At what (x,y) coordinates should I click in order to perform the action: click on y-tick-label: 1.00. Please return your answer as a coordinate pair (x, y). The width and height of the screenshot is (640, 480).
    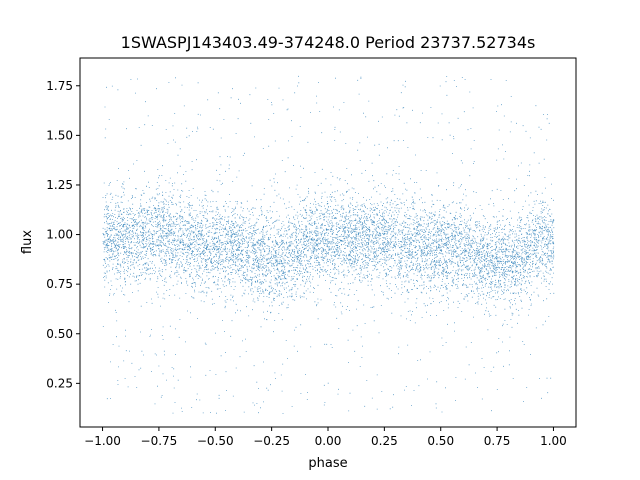
    Looking at the image, I should click on (59, 235).